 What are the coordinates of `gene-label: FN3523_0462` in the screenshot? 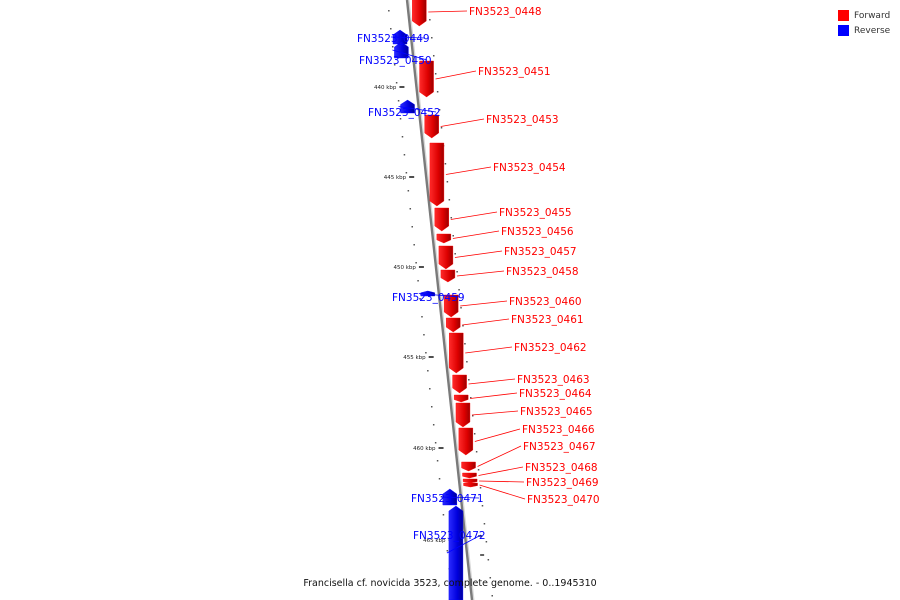 It's located at (550, 348).